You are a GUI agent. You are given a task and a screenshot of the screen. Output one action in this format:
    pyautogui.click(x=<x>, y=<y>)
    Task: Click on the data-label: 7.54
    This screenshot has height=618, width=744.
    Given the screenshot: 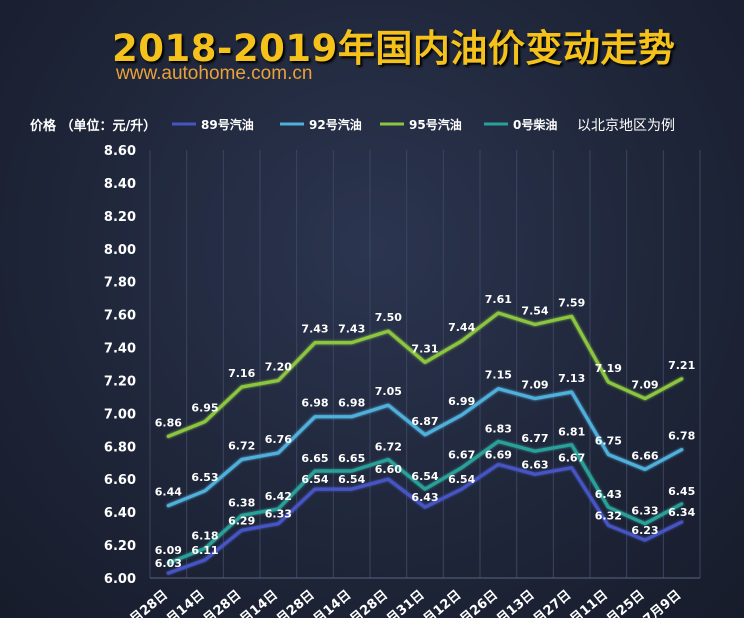 What is the action you would take?
    pyautogui.click(x=534, y=310)
    